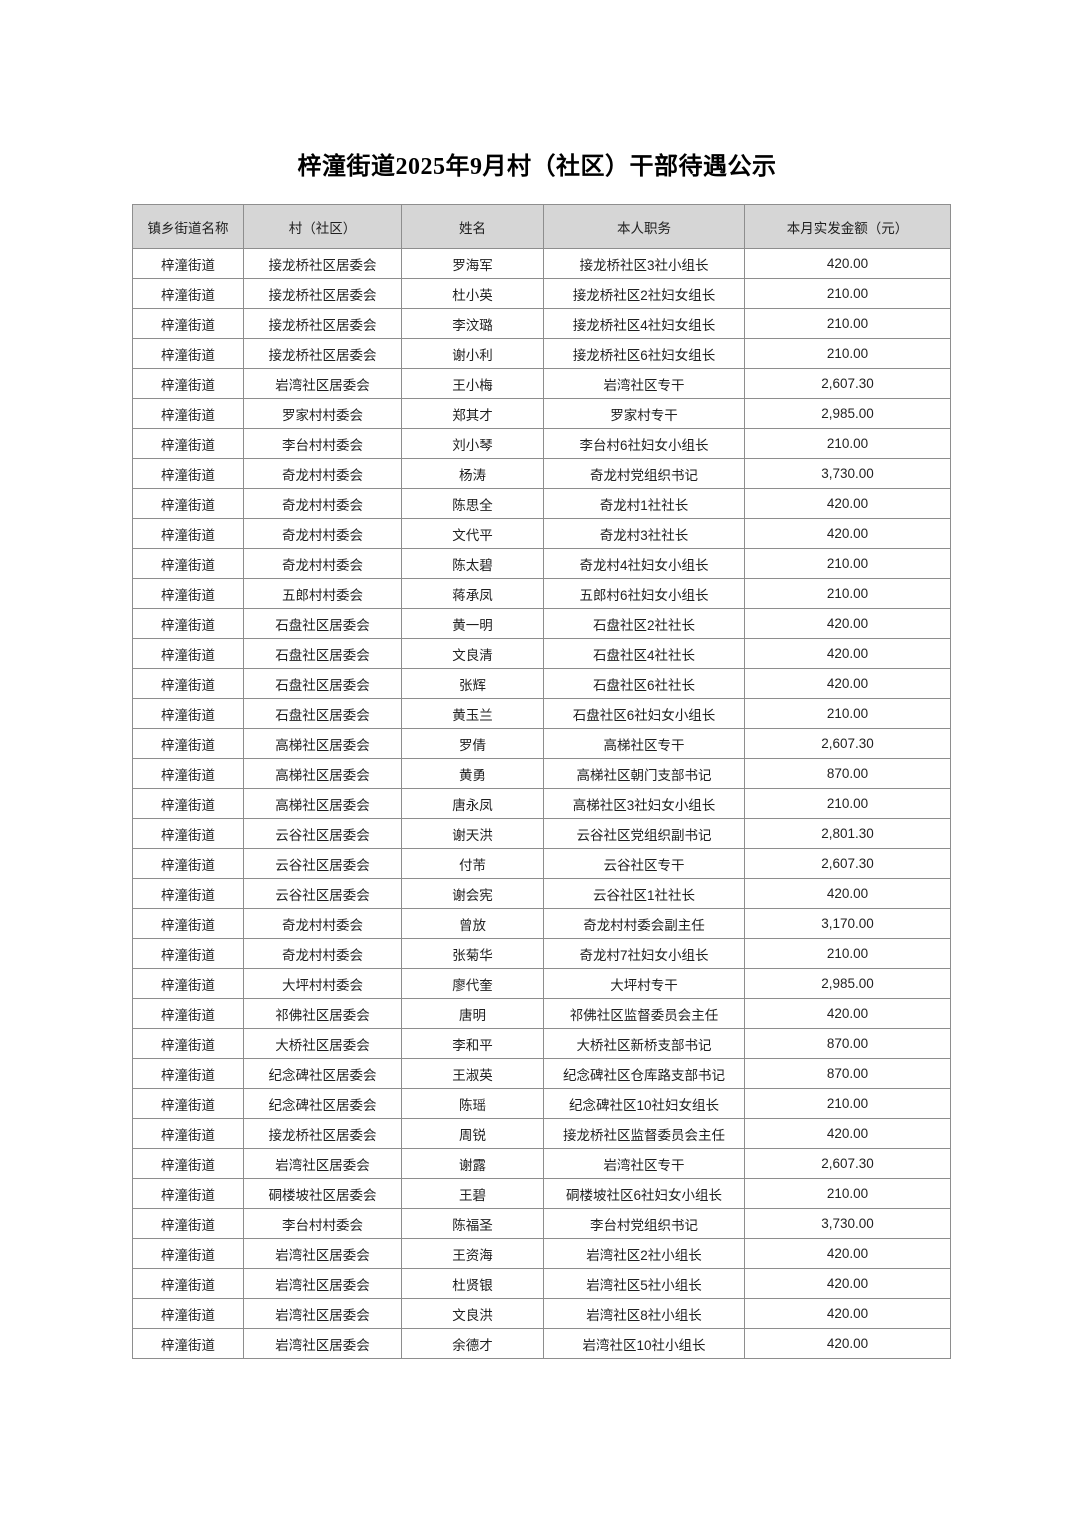 The image size is (1074, 1520). I want to click on cell-amount: 3,170.00, so click(847, 923).